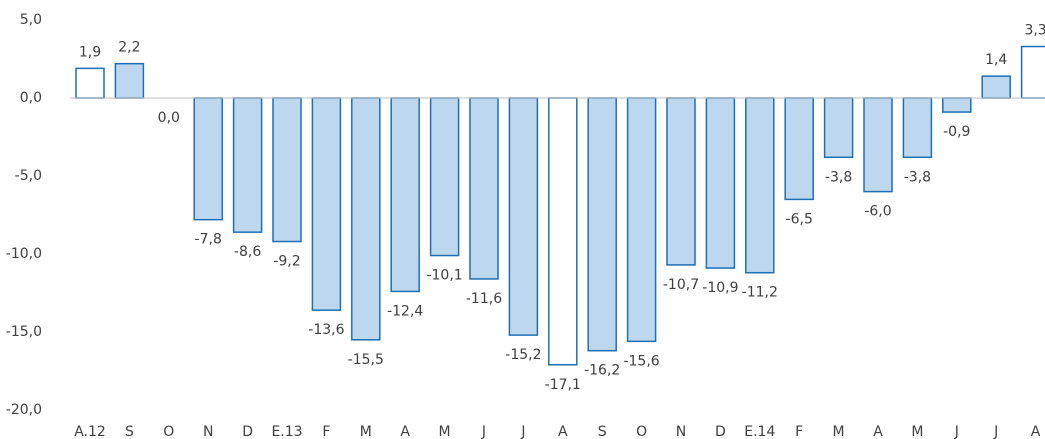  I want to click on value-label: -10,9, so click(720, 288).